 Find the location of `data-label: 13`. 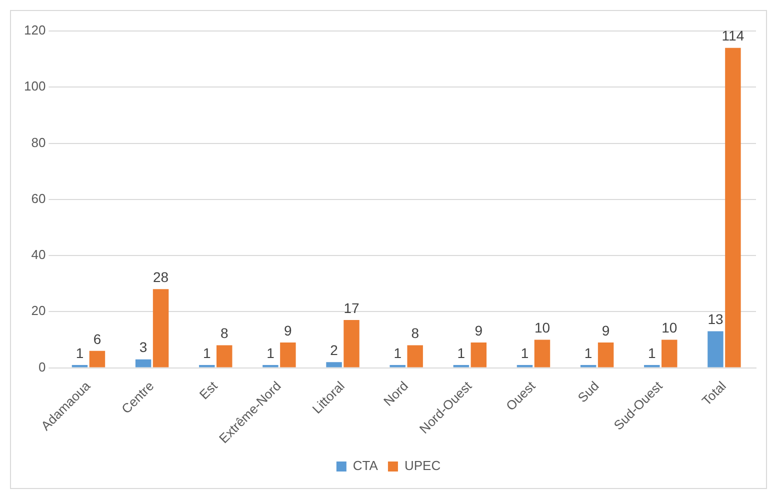

data-label: 13 is located at coordinates (716, 319).